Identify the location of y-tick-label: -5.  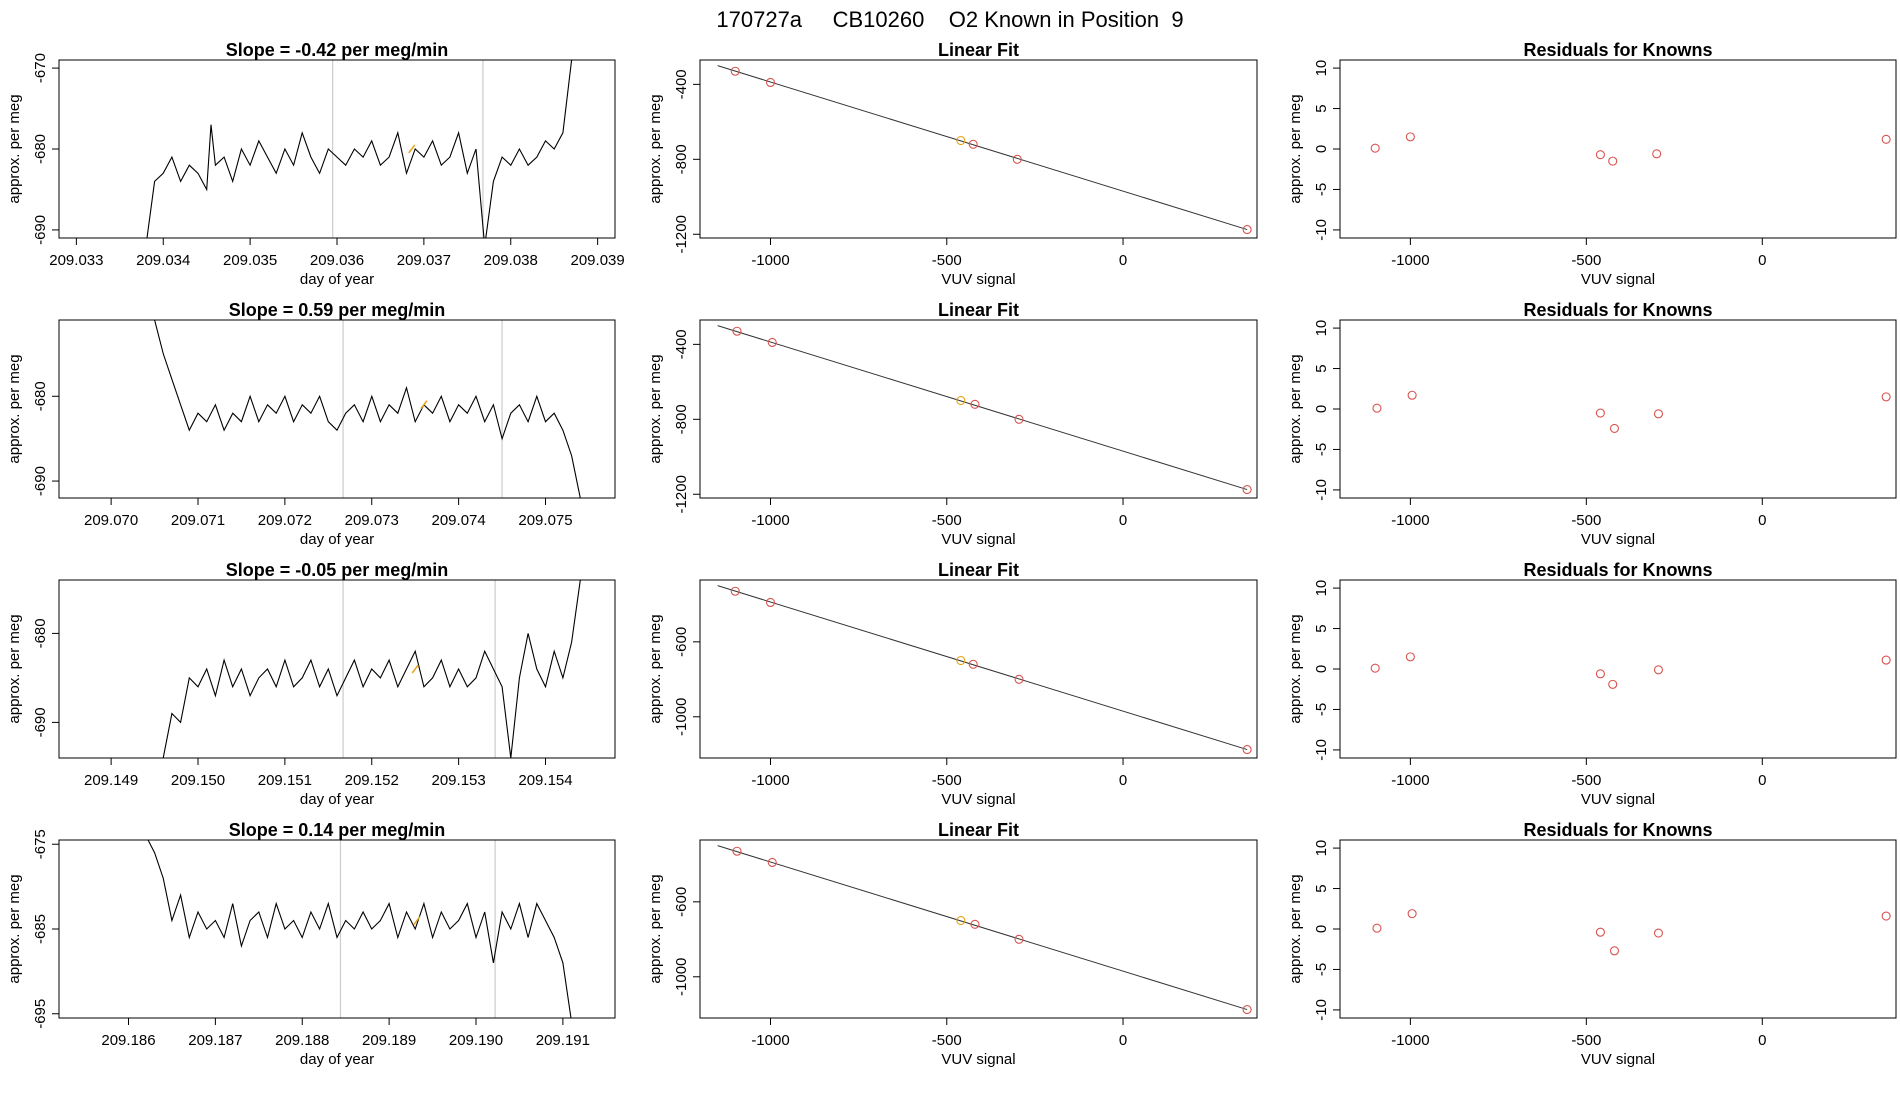
(1321, 709).